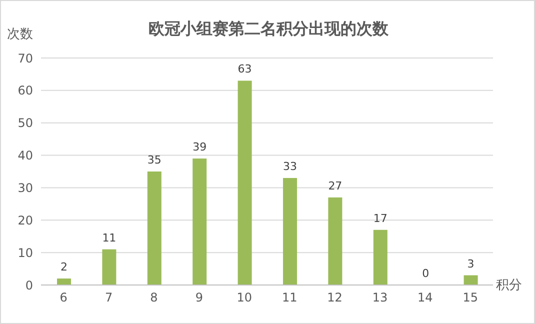 This screenshot has width=535, height=324. I want to click on data-label: 0, so click(426, 273).